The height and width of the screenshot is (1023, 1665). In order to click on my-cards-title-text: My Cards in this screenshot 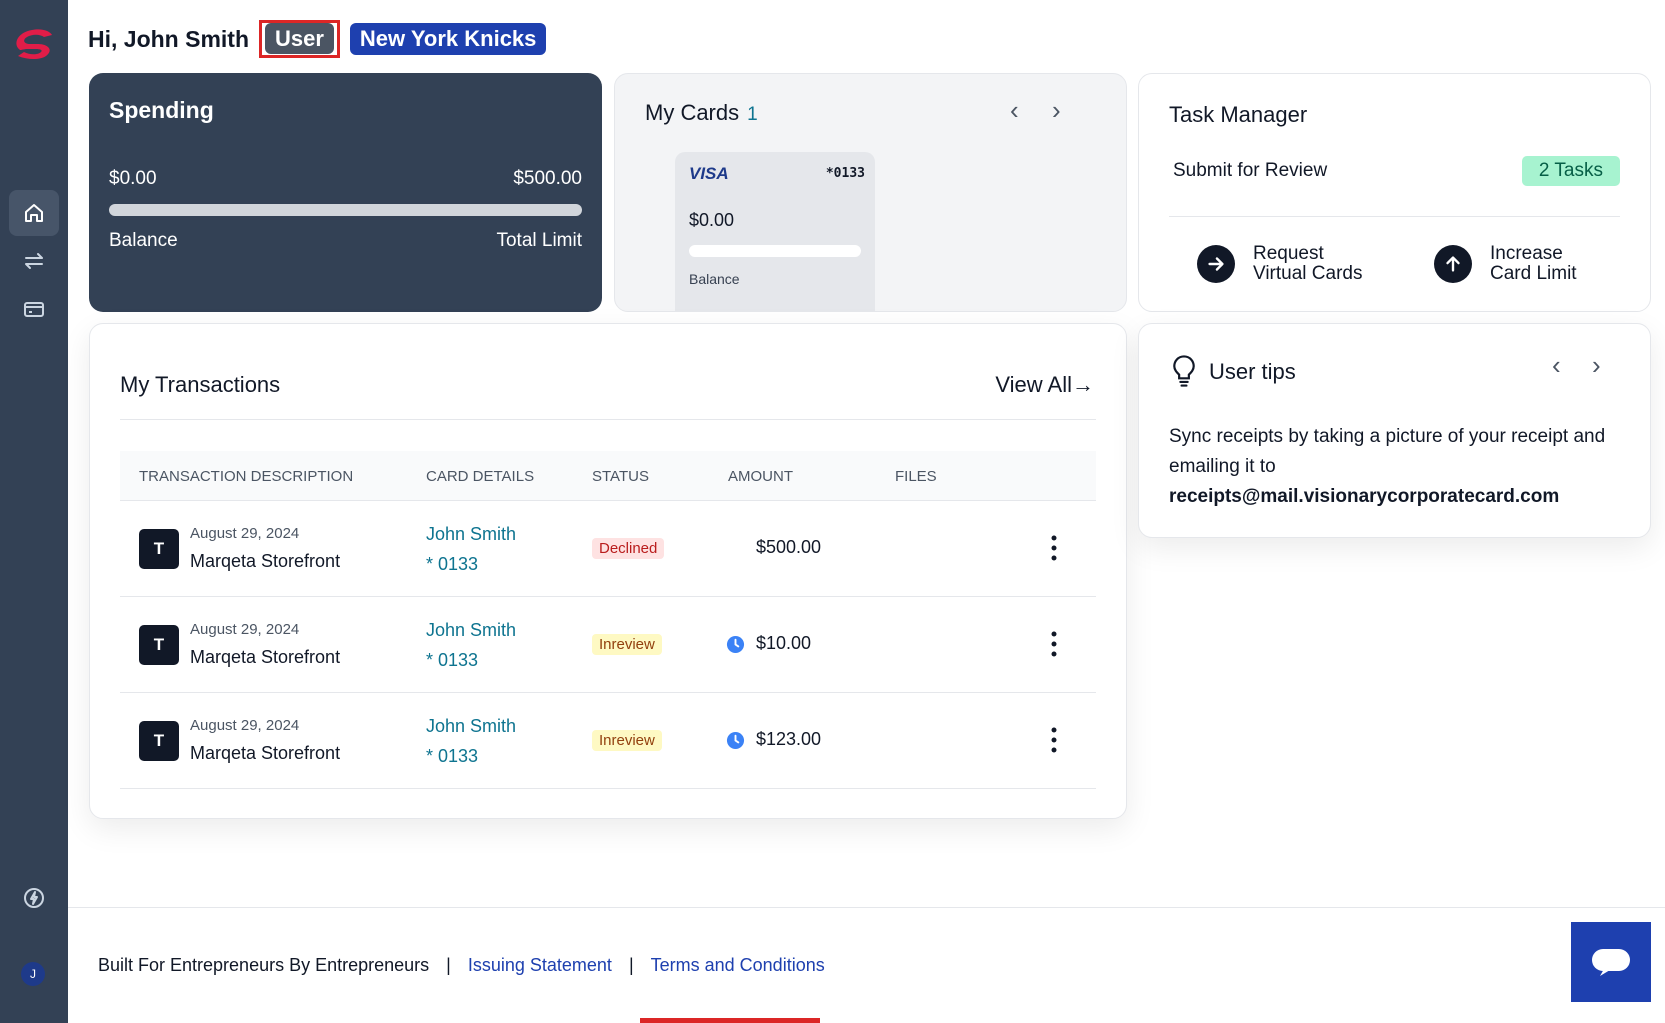, I will do `click(692, 112)`.